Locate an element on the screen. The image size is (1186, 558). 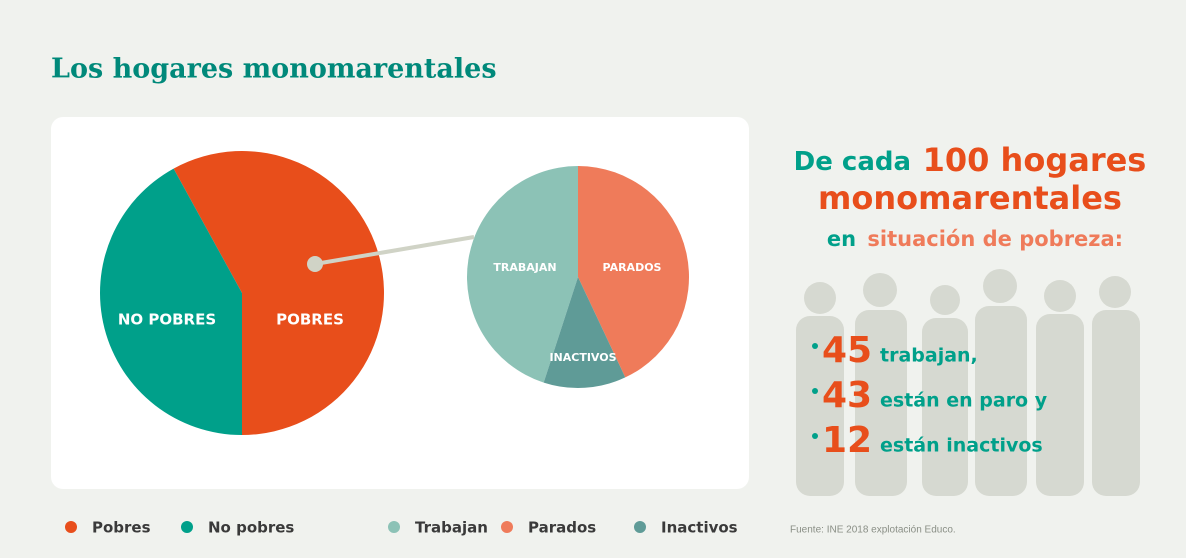
headline-lead: De cada is located at coordinates (852, 162).